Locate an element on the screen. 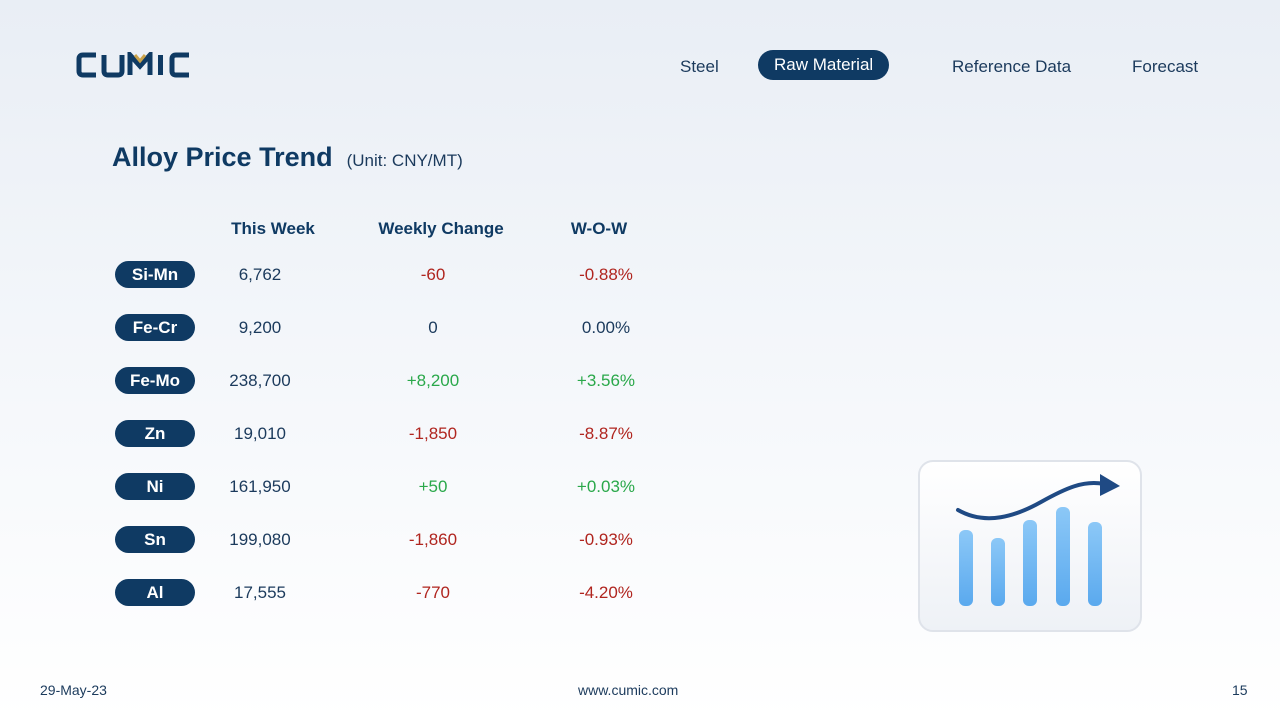  this-week-value: 19,010 is located at coordinates (260, 433).